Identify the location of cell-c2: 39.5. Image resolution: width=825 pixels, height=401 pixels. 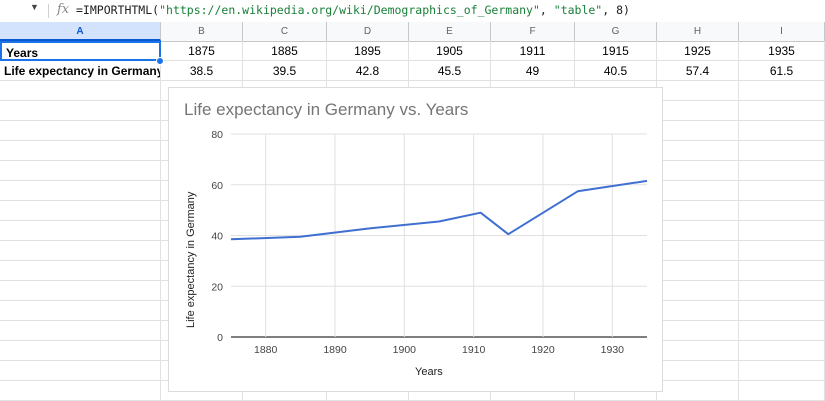
(285, 71).